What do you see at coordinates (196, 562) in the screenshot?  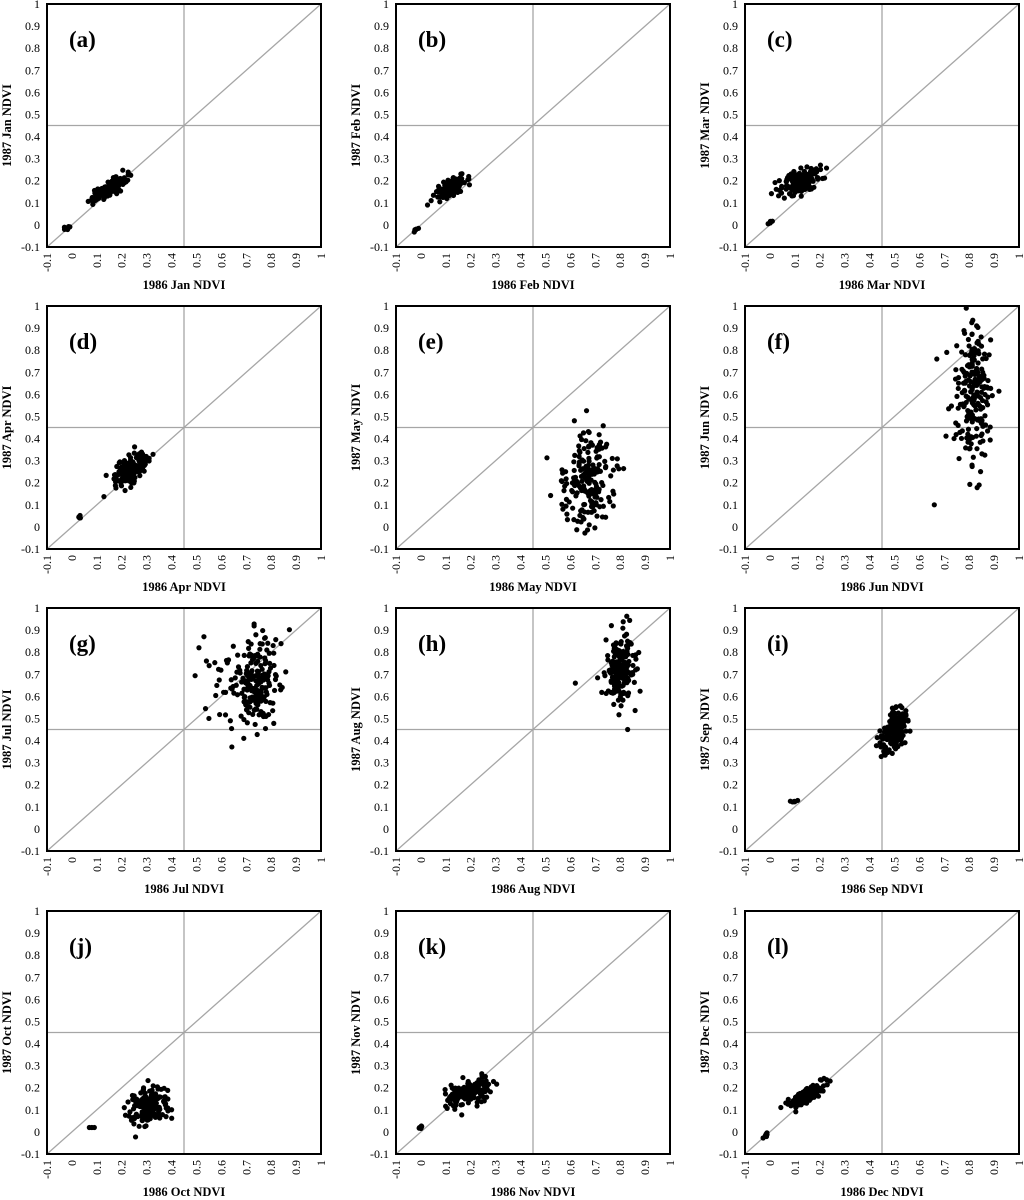 I see `x-tick-label: 0.5` at bounding box center [196, 562].